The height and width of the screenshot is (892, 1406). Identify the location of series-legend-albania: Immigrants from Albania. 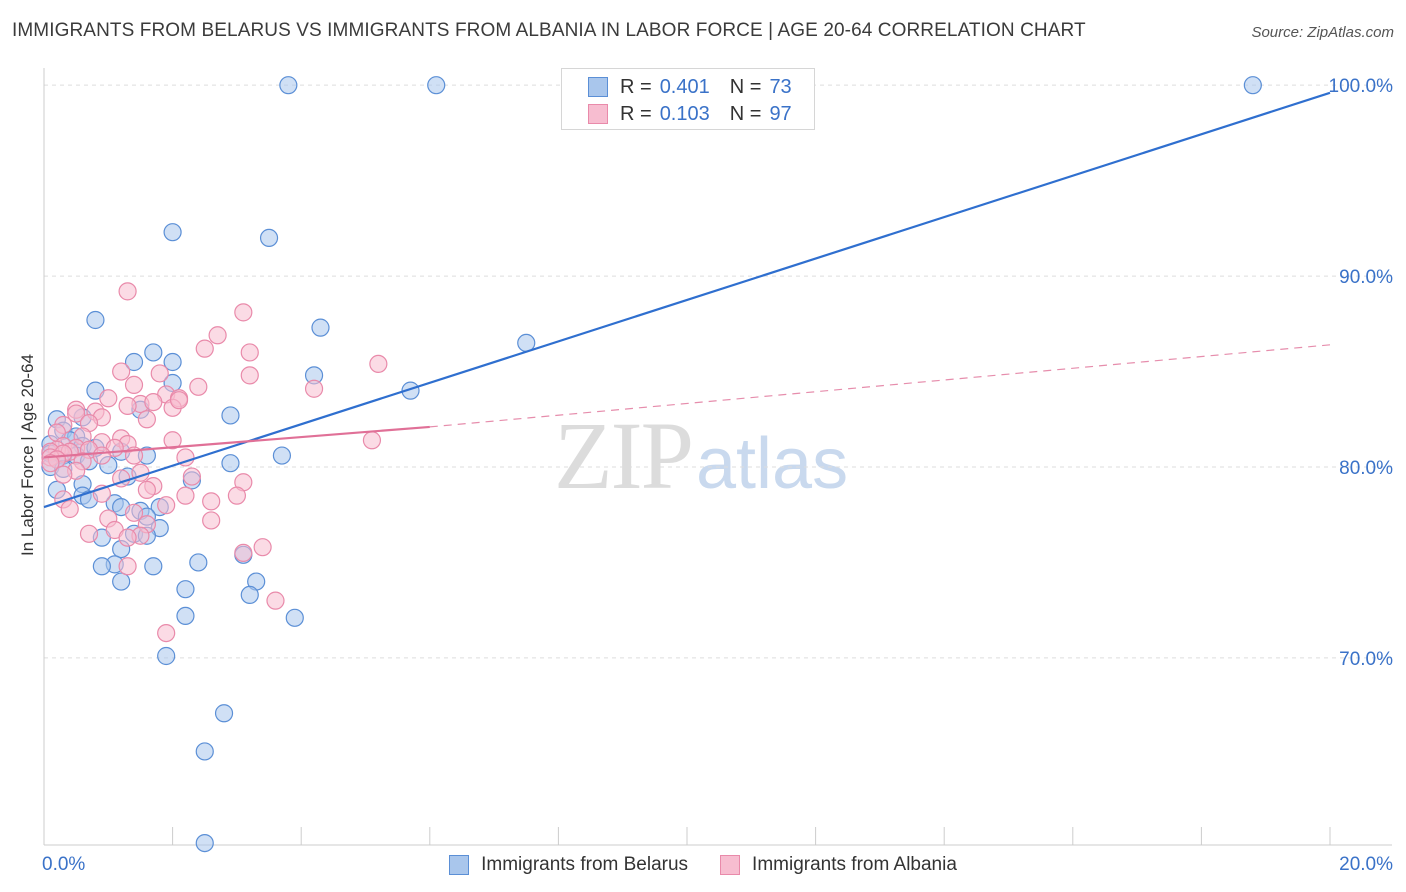
(838, 865).